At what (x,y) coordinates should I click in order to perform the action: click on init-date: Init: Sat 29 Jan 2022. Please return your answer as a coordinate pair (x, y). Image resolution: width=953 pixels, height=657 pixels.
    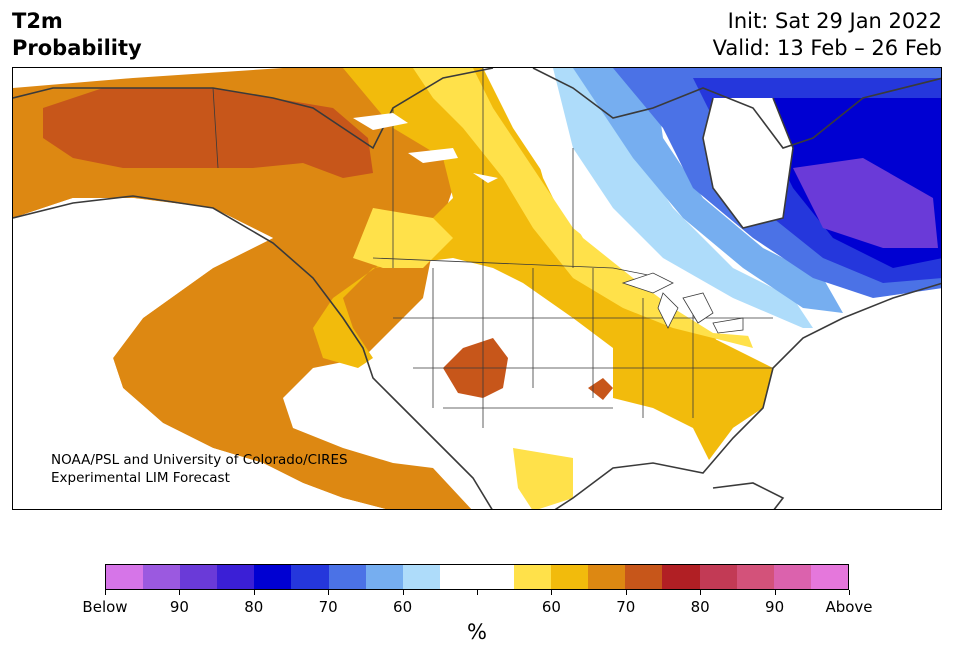
    Looking at the image, I should click on (834, 21).